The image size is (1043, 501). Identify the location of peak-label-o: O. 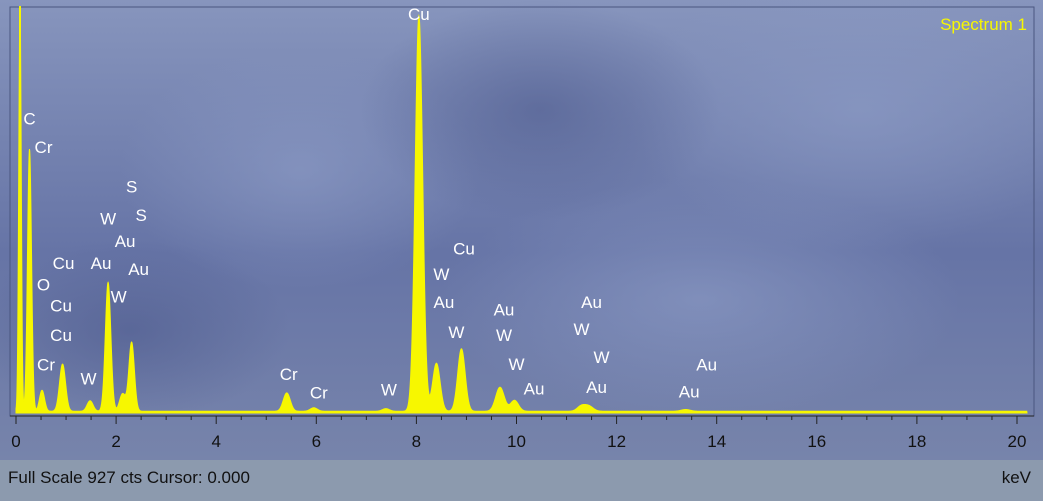
(43, 285).